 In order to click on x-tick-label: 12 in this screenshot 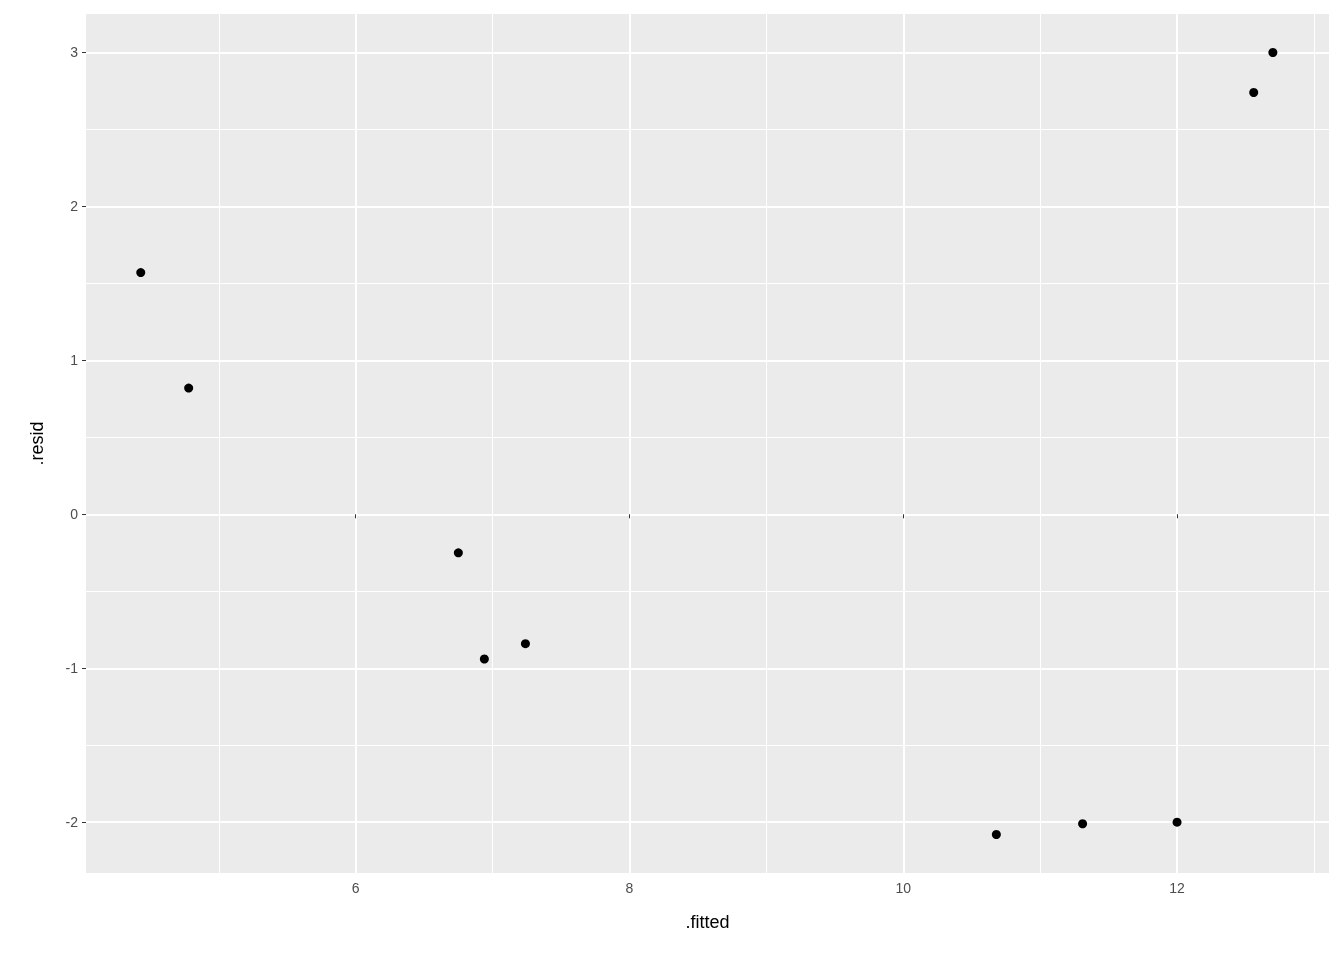, I will do `click(1177, 888)`.